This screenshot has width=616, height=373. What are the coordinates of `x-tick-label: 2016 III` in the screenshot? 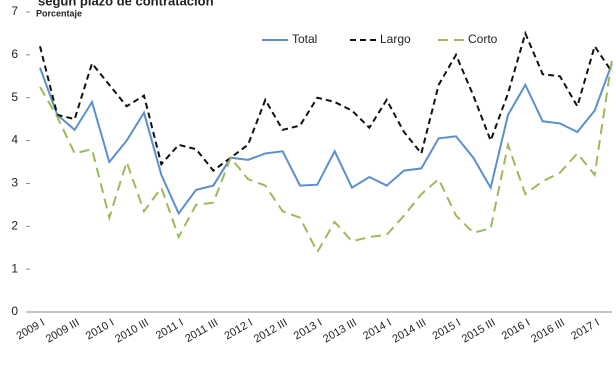 It's located at (548, 331).